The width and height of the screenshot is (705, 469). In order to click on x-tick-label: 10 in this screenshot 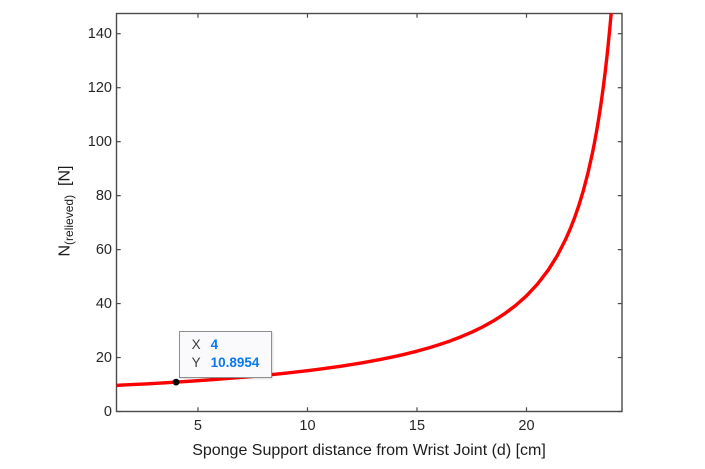, I will do `click(307, 425)`.